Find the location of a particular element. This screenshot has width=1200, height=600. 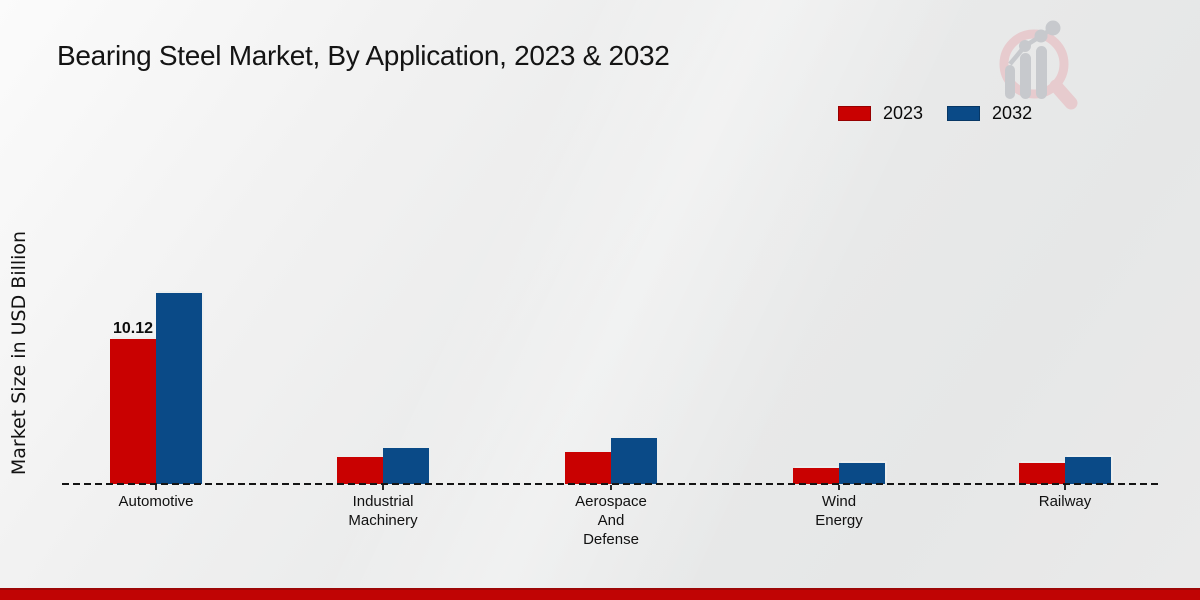

bar-2023-automotive is located at coordinates (133, 411).